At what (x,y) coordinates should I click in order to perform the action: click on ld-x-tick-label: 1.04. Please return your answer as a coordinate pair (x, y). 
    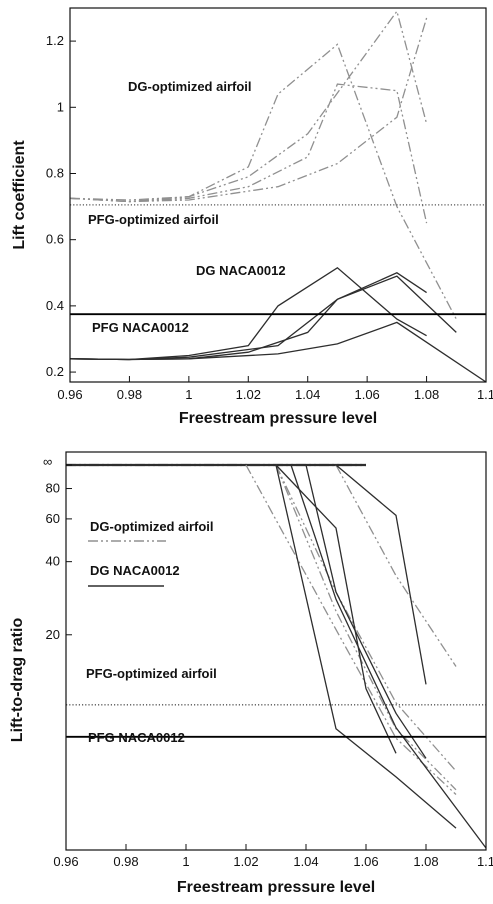
    Looking at the image, I should click on (305, 861).